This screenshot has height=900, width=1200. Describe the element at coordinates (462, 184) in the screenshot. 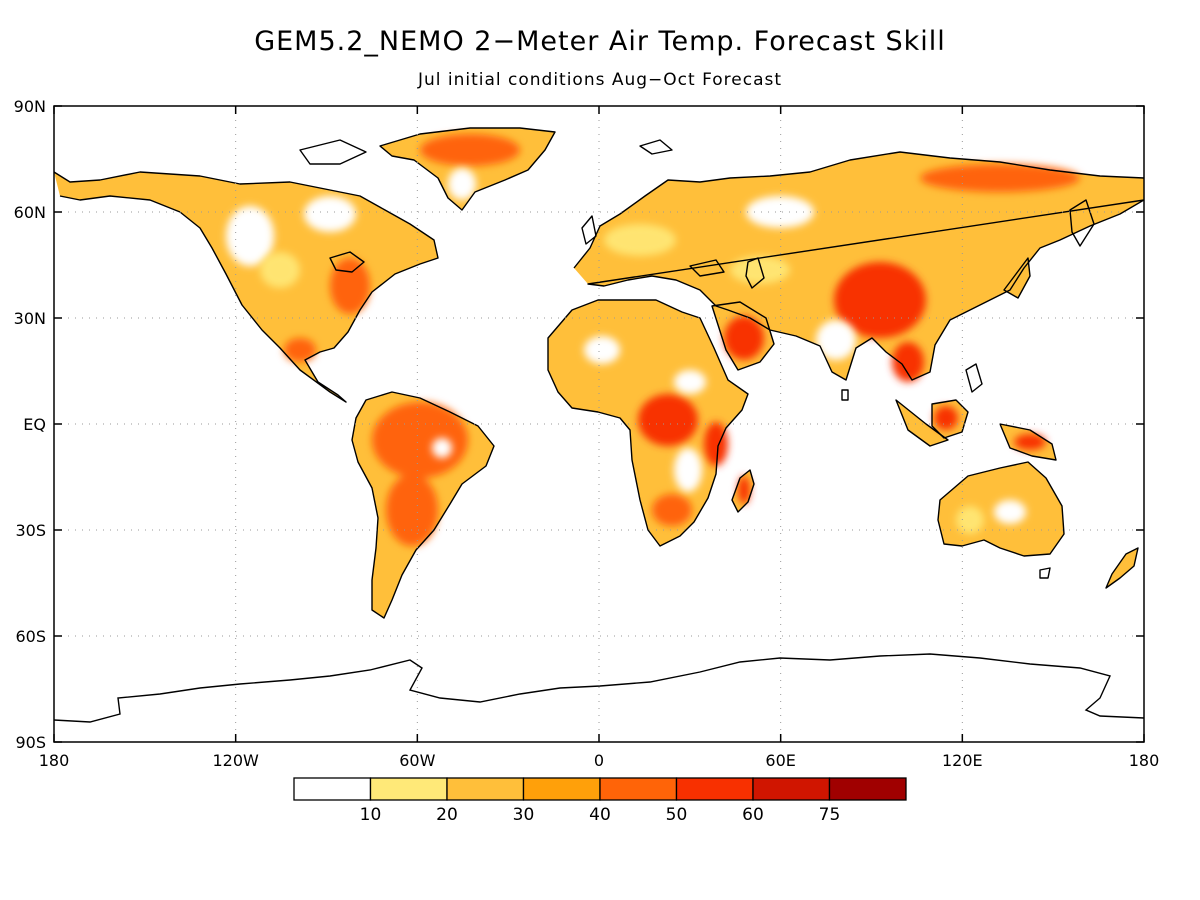

I see `low-greenland` at that location.